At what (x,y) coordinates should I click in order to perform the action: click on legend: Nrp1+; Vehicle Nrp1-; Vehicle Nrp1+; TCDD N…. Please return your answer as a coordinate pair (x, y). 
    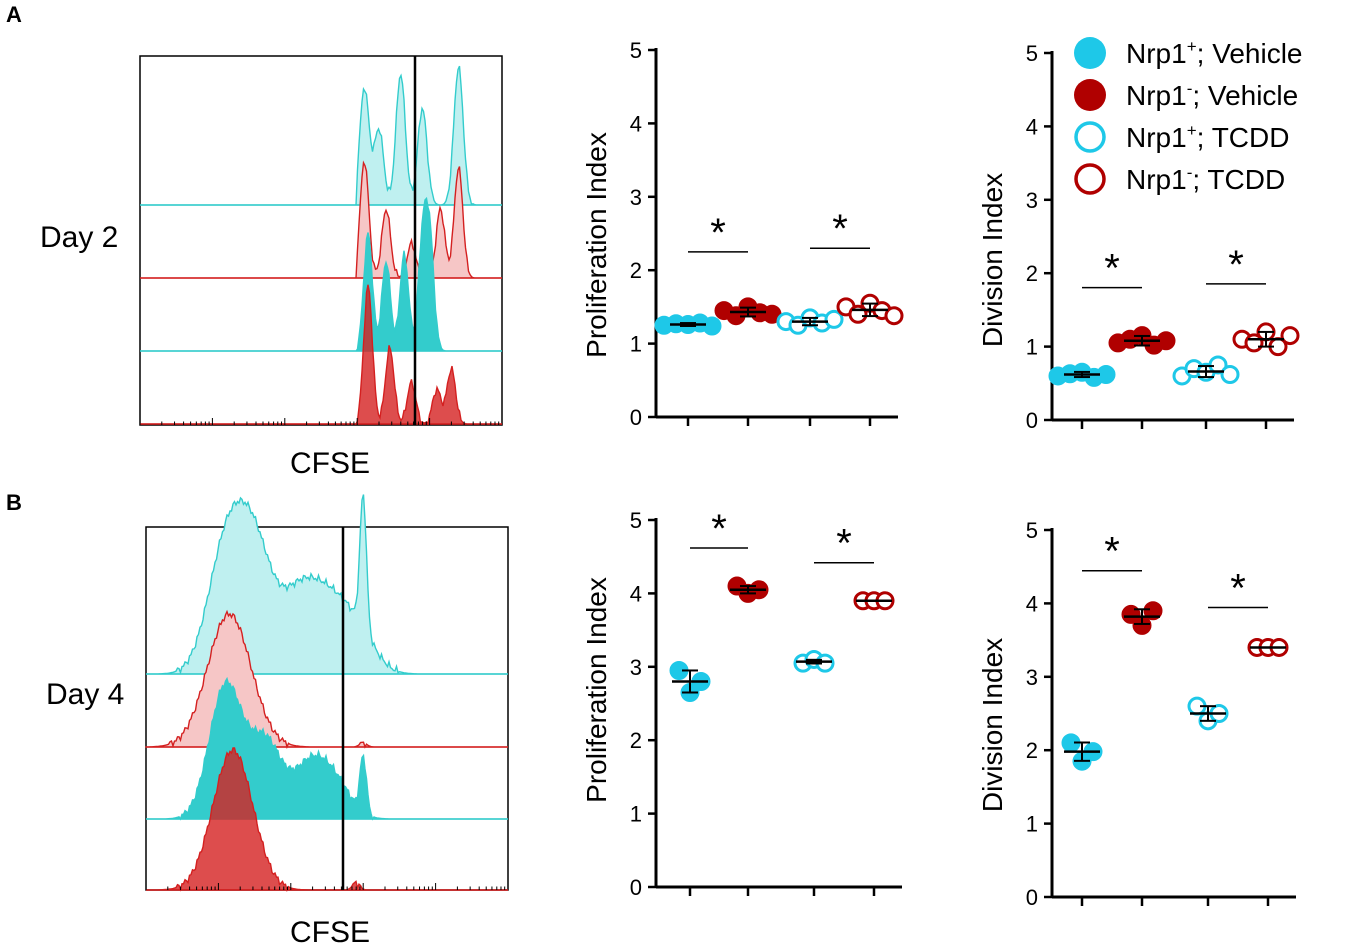
    Looking at the image, I should click on (1188, 116).